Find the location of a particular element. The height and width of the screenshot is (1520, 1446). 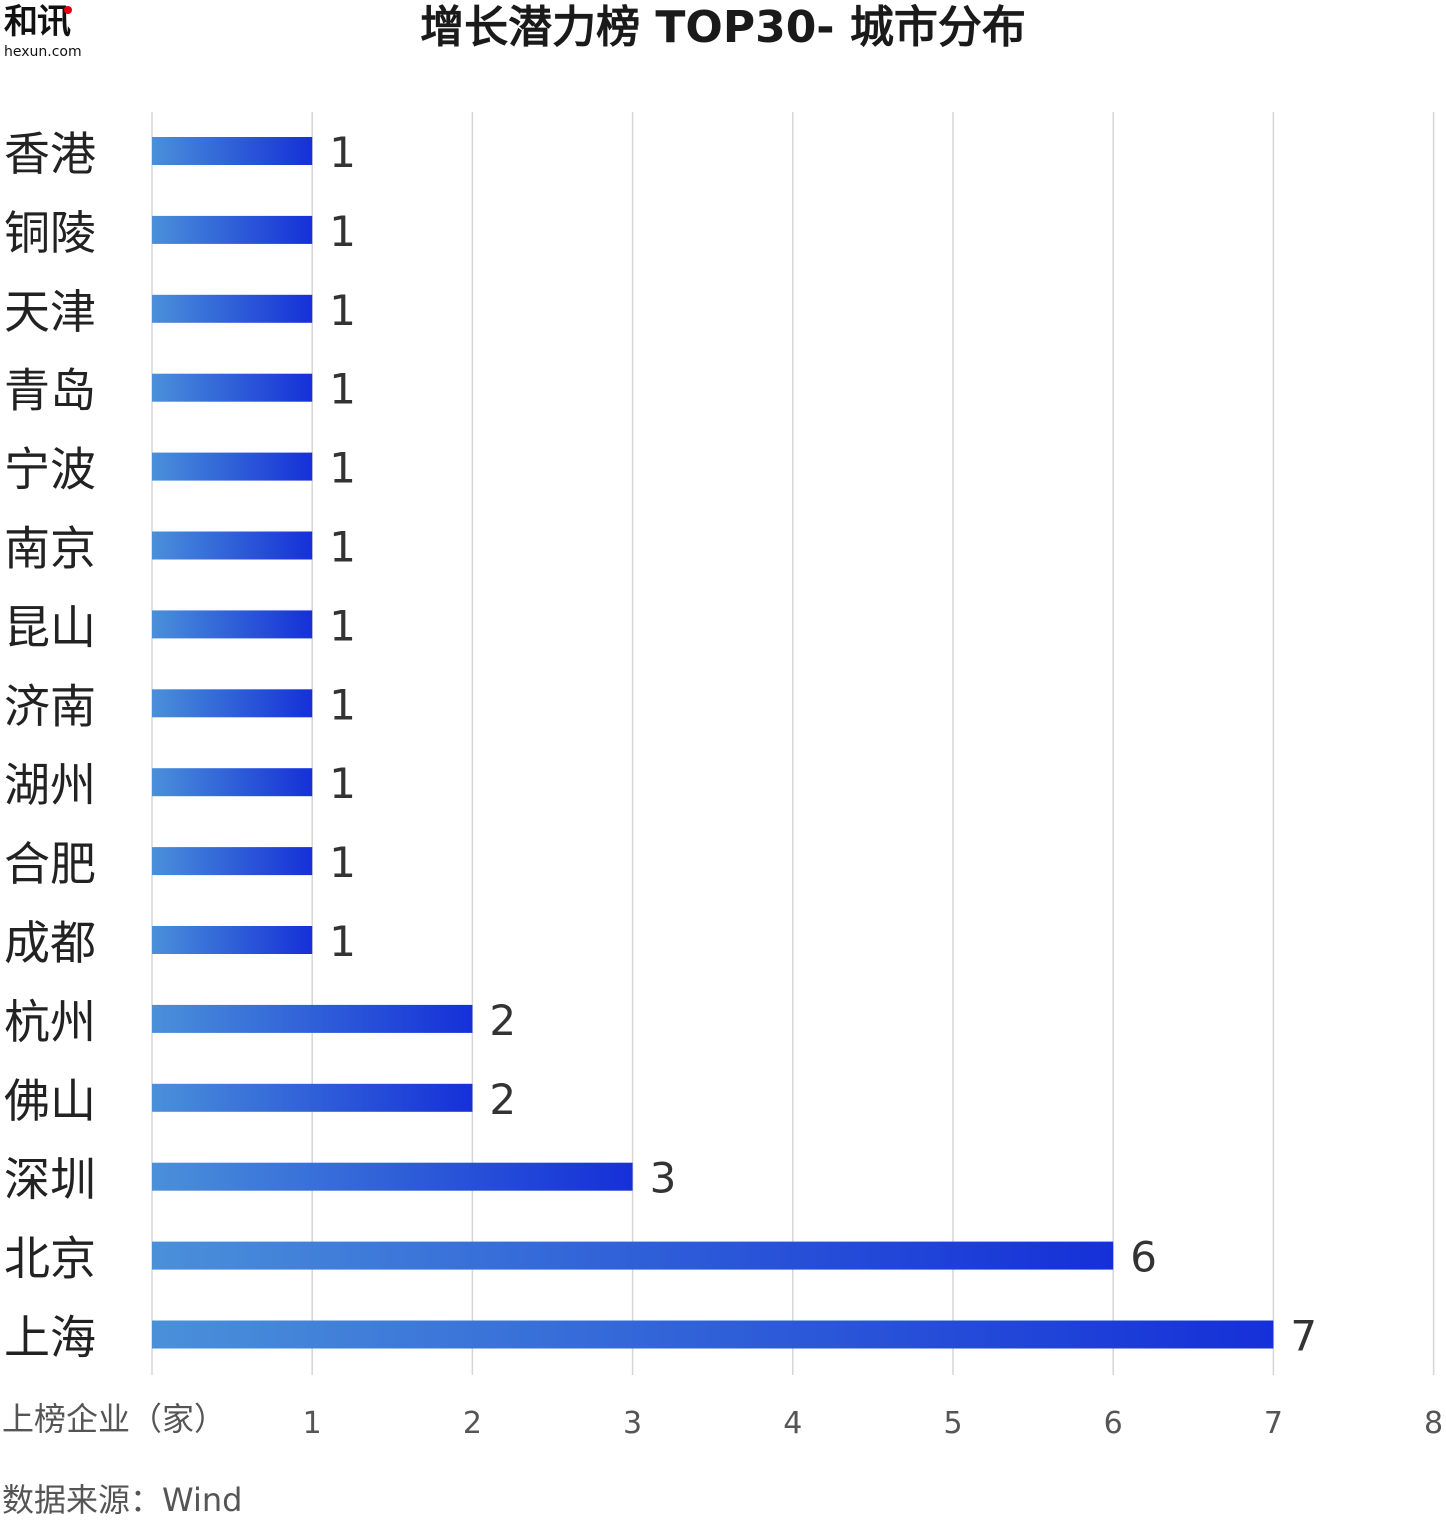

logo-dot-icon is located at coordinates (68, 10).